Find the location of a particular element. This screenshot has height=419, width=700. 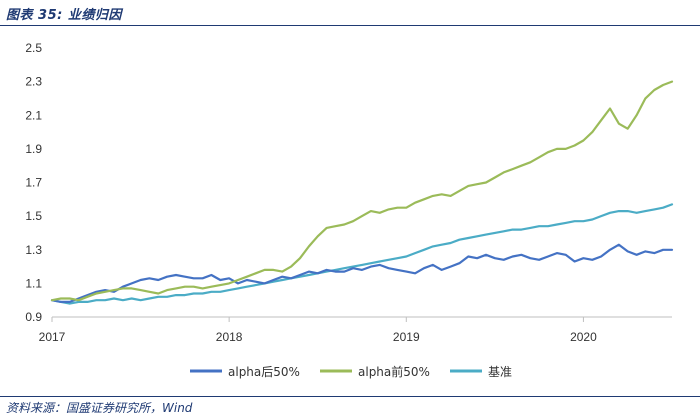

y-tick-label: 1.1 is located at coordinates (33, 283).